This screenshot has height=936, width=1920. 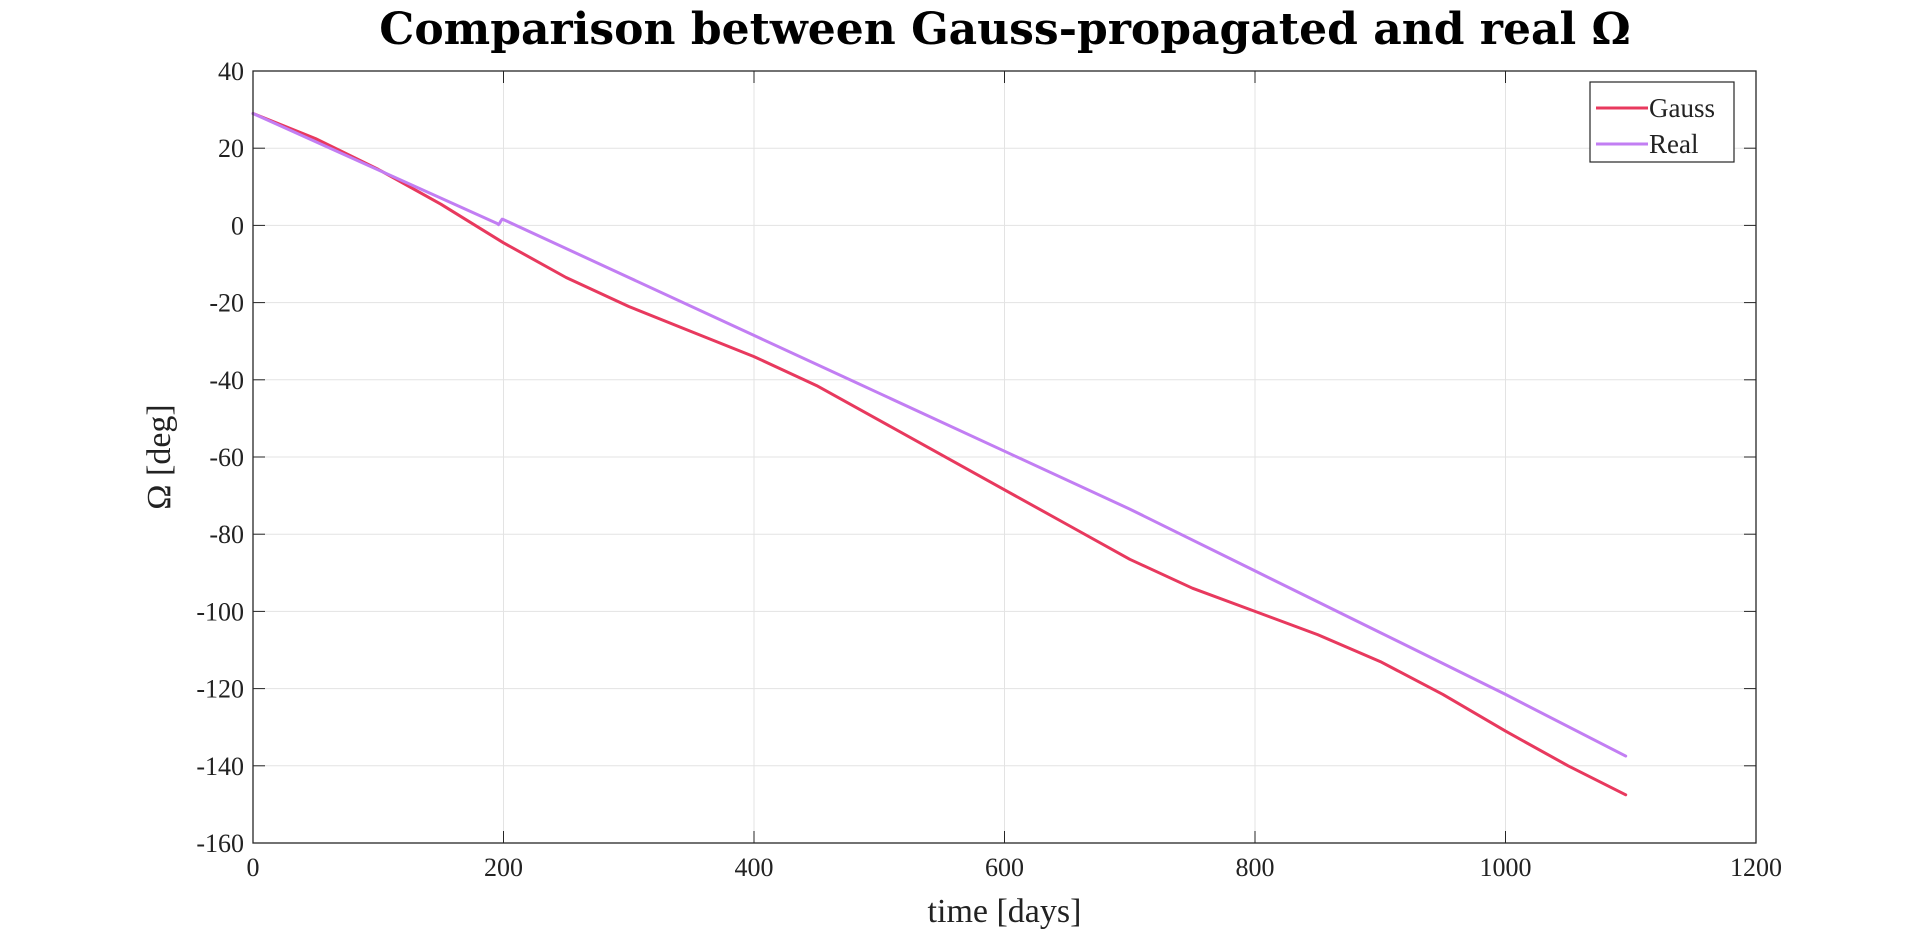 What do you see at coordinates (226, 303) in the screenshot?
I see `y-tick-label: -20` at bounding box center [226, 303].